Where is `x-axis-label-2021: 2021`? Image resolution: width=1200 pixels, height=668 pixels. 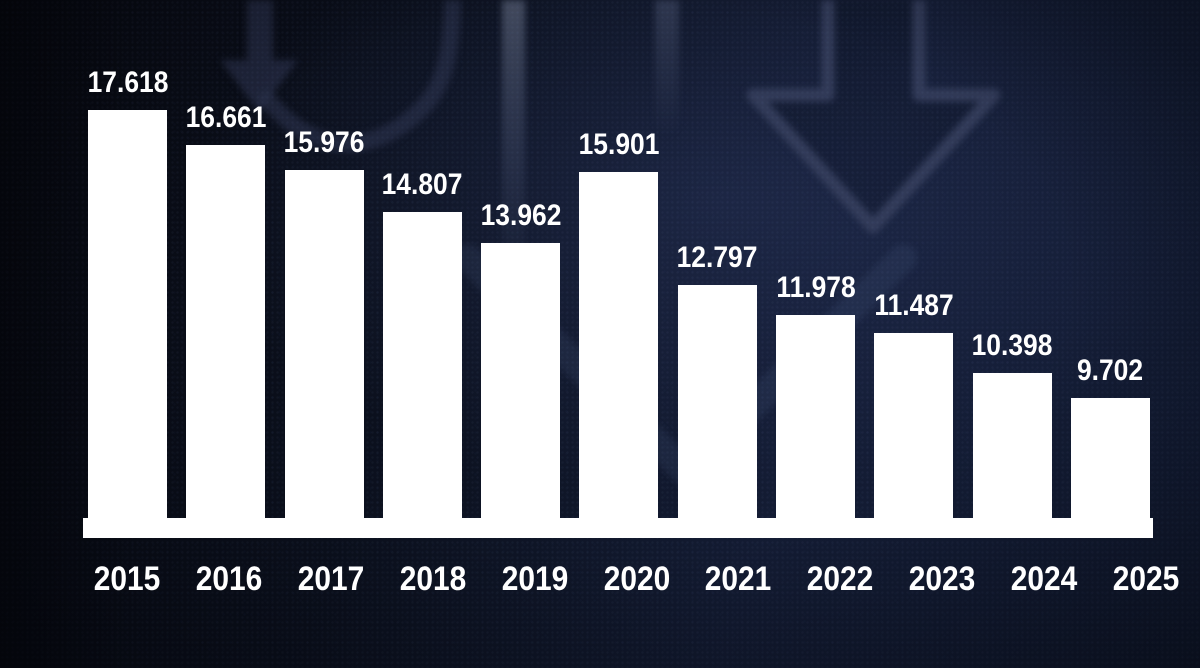 x-axis-label-2021: 2021 is located at coordinates (738, 579).